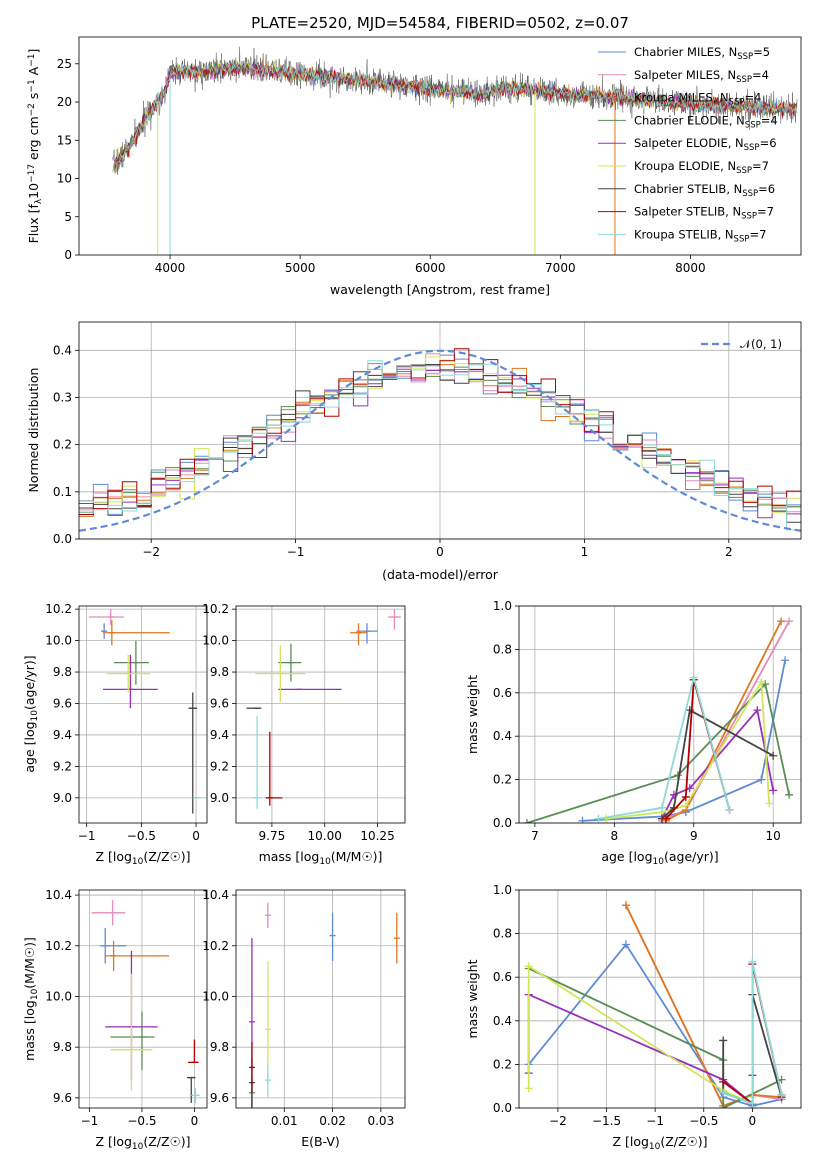 Image resolution: width=819 pixels, height=1174 pixels. Describe the element at coordinates (39, 201) in the screenshot. I see `y-label-part-b: λ` at that location.